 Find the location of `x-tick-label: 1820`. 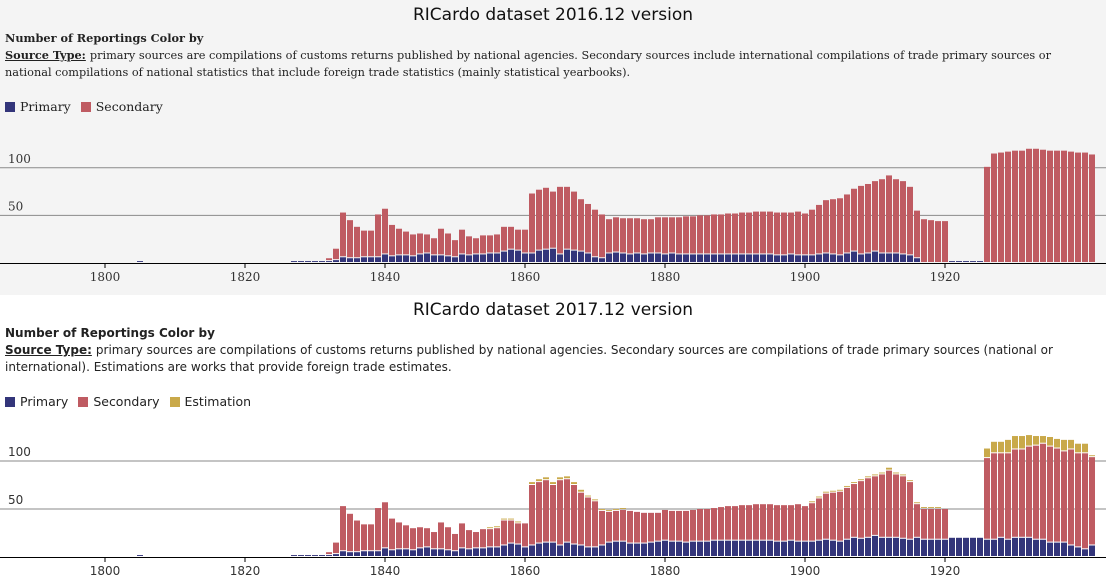

x-tick-label: 1820 is located at coordinates (245, 570).